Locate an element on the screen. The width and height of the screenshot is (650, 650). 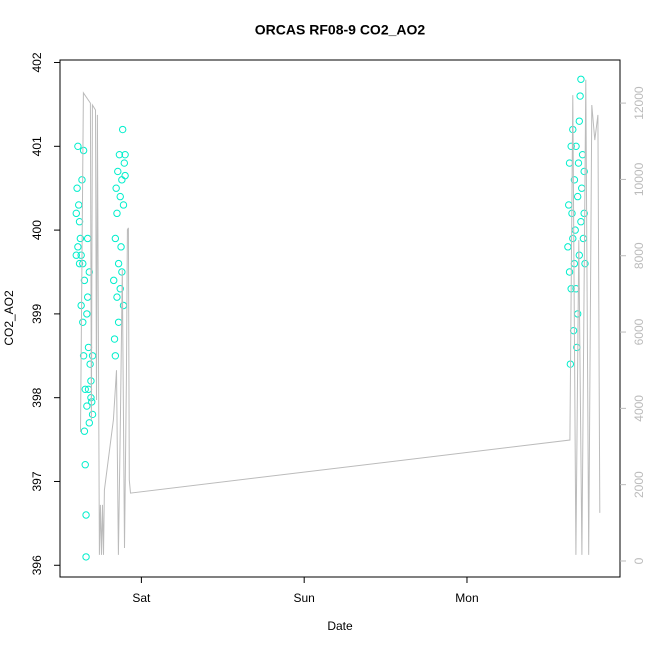
y2-tick-label: 12000 is located at coordinates (639, 103).